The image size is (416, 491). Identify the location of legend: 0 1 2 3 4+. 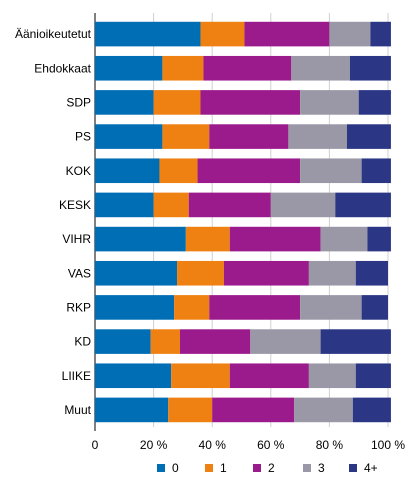
(267, 468).